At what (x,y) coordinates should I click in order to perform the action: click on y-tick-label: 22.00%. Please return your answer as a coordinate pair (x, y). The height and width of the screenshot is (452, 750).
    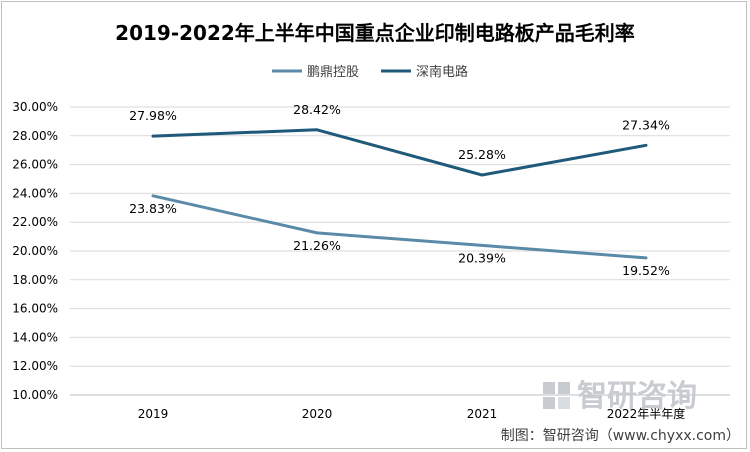
    Looking at the image, I should click on (35, 222).